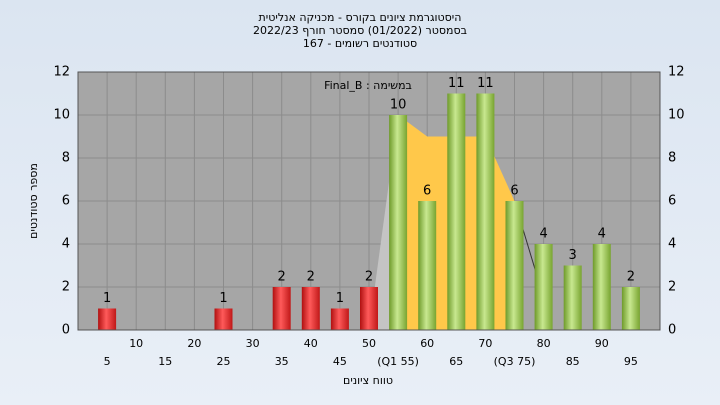  Describe the element at coordinates (631, 361) in the screenshot. I see `x-tick-label: 95` at that location.